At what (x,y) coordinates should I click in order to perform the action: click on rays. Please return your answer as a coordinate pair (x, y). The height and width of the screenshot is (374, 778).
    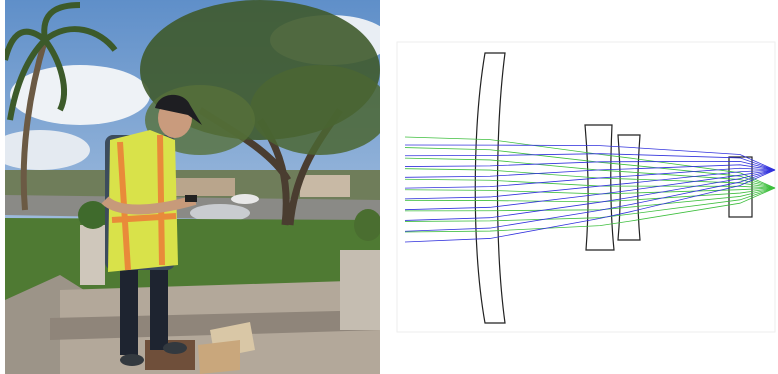
    Looking at the image, I should click on (590, 189).